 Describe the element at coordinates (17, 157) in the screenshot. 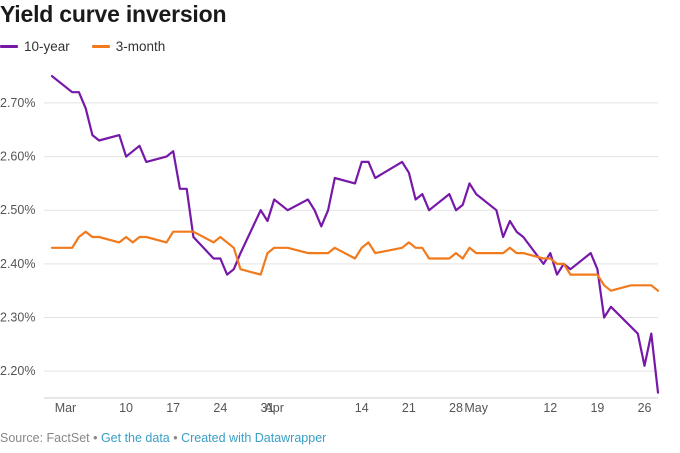

I see `y-tick-label: 2.60%` at that location.